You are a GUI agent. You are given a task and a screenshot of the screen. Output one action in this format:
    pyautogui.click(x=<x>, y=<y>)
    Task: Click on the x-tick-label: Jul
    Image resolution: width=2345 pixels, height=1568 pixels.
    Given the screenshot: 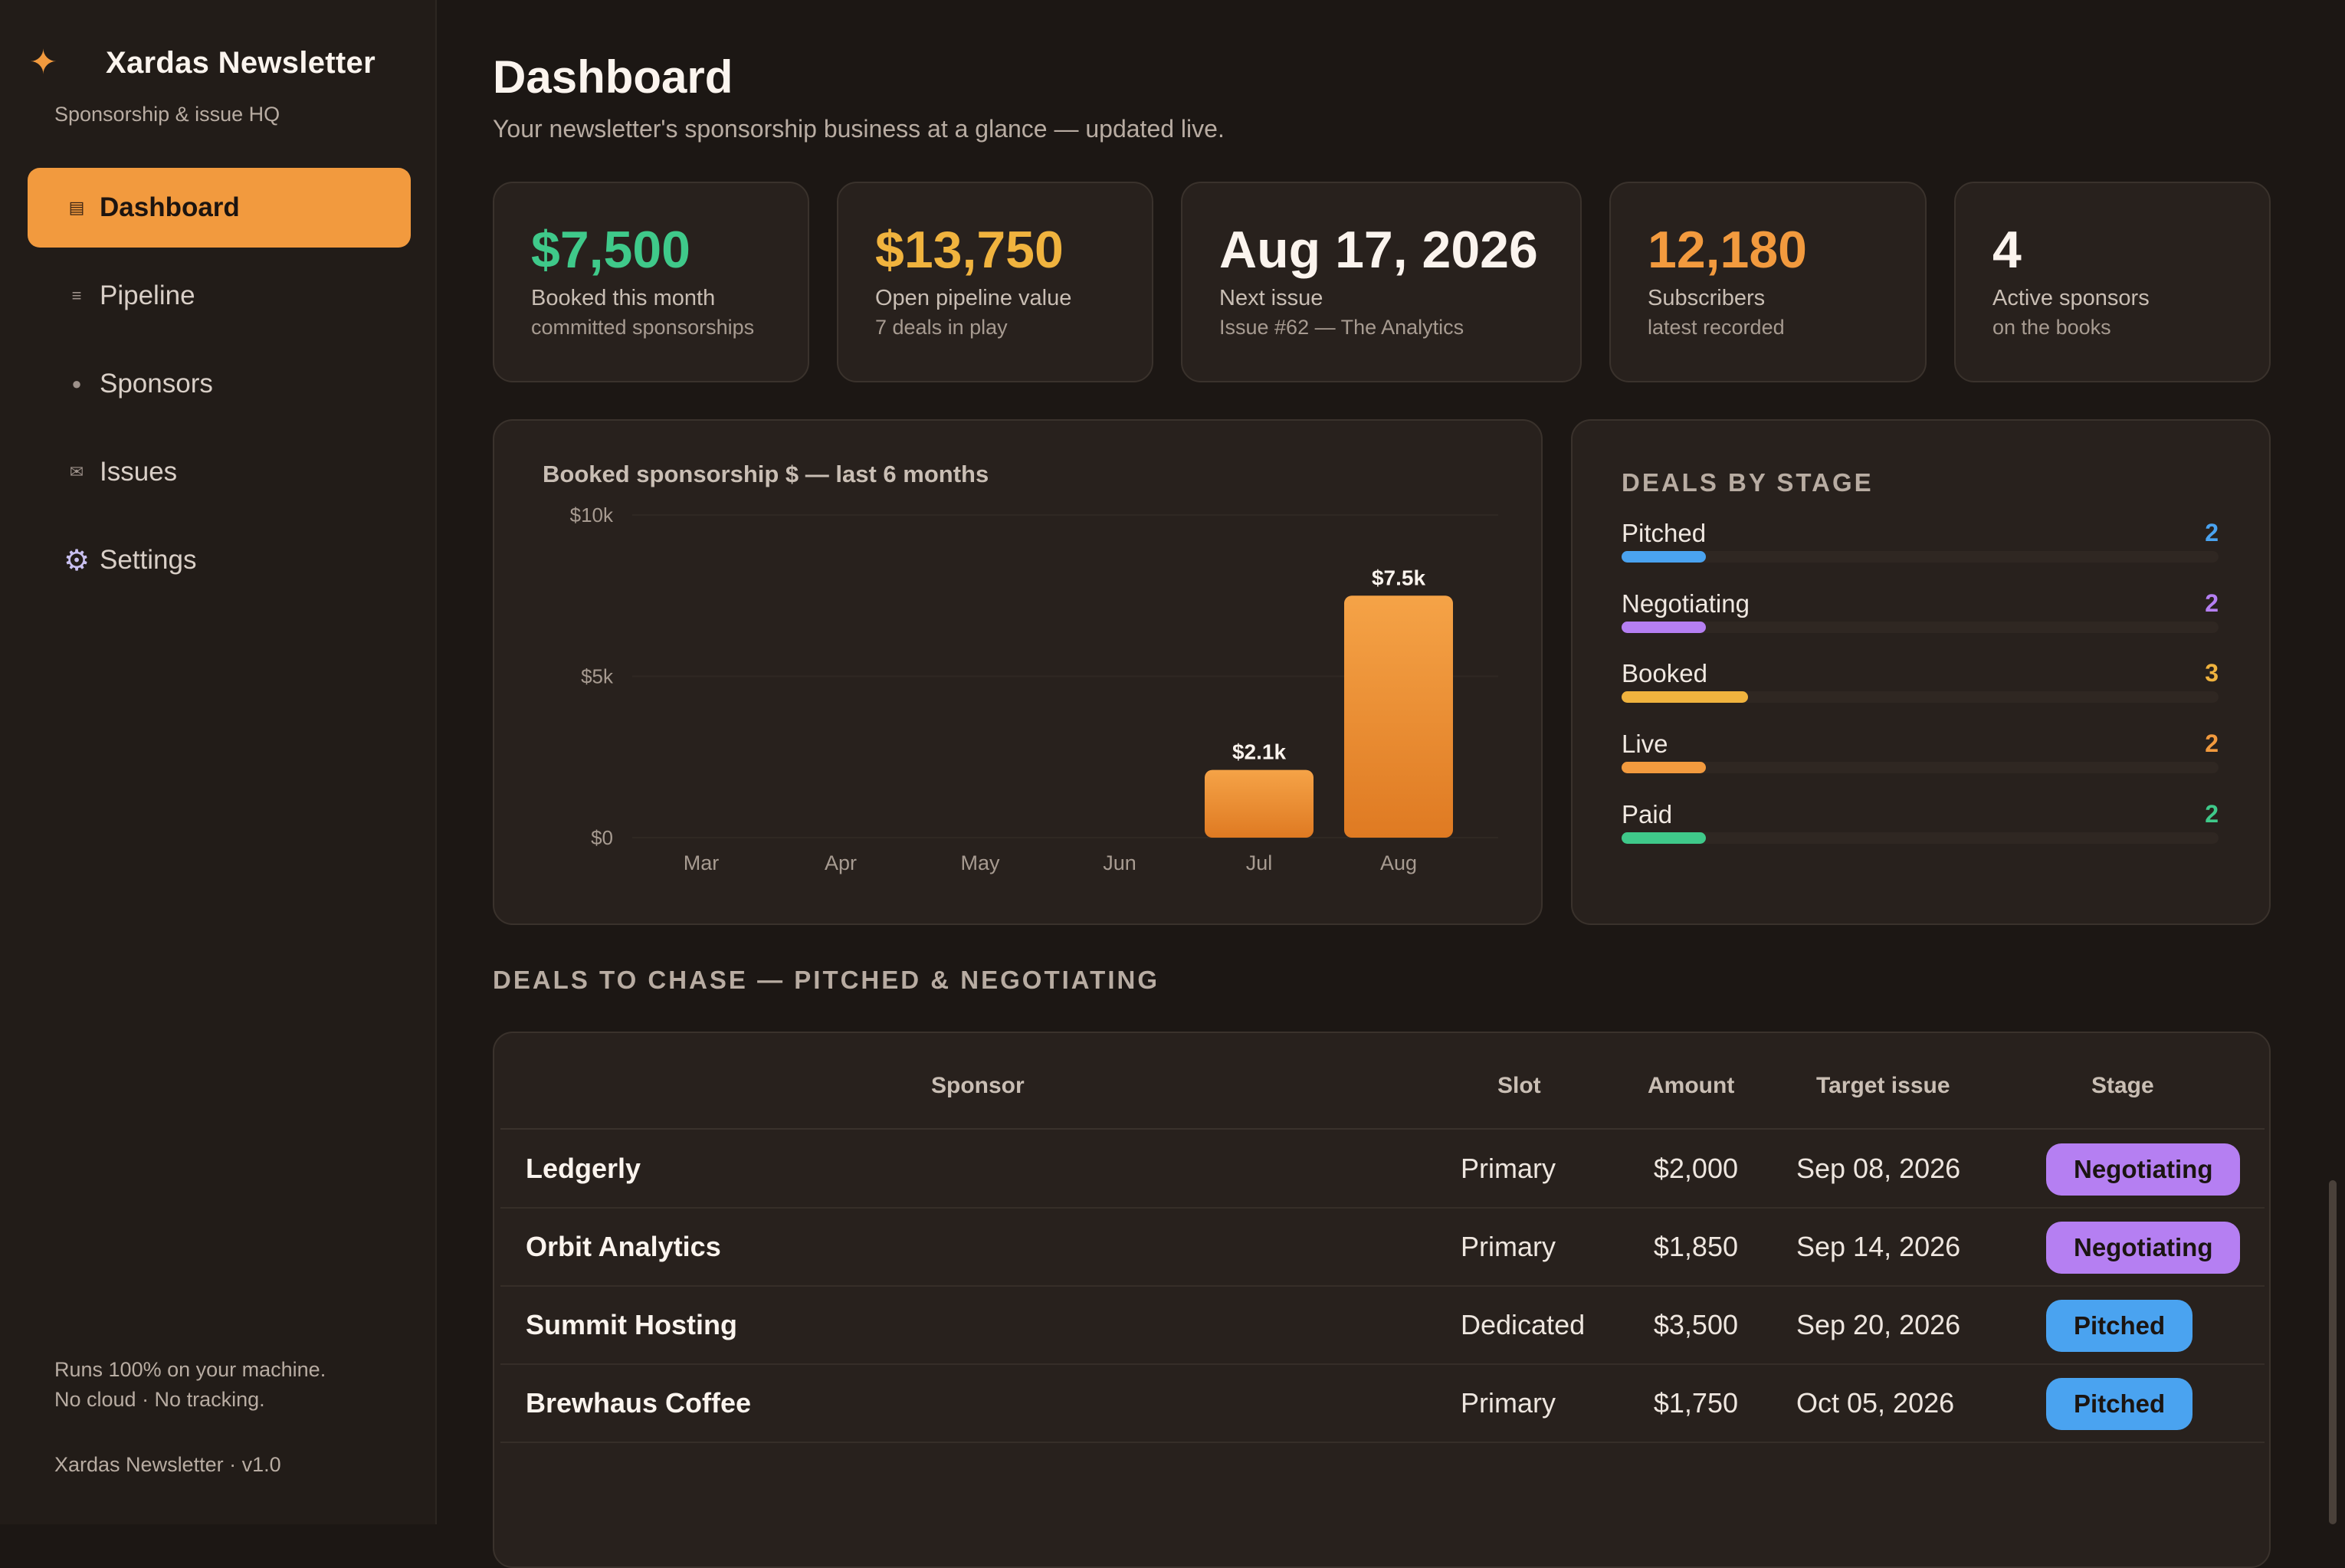 What is the action you would take?
    pyautogui.click(x=1260, y=862)
    